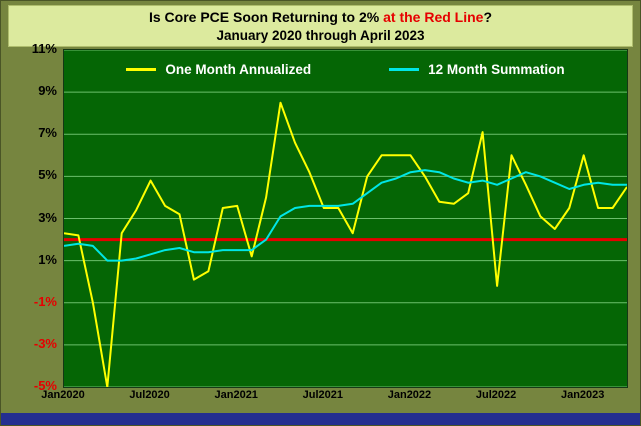 This screenshot has width=641, height=426. I want to click on y-axis-label: 1%, so click(47, 259).